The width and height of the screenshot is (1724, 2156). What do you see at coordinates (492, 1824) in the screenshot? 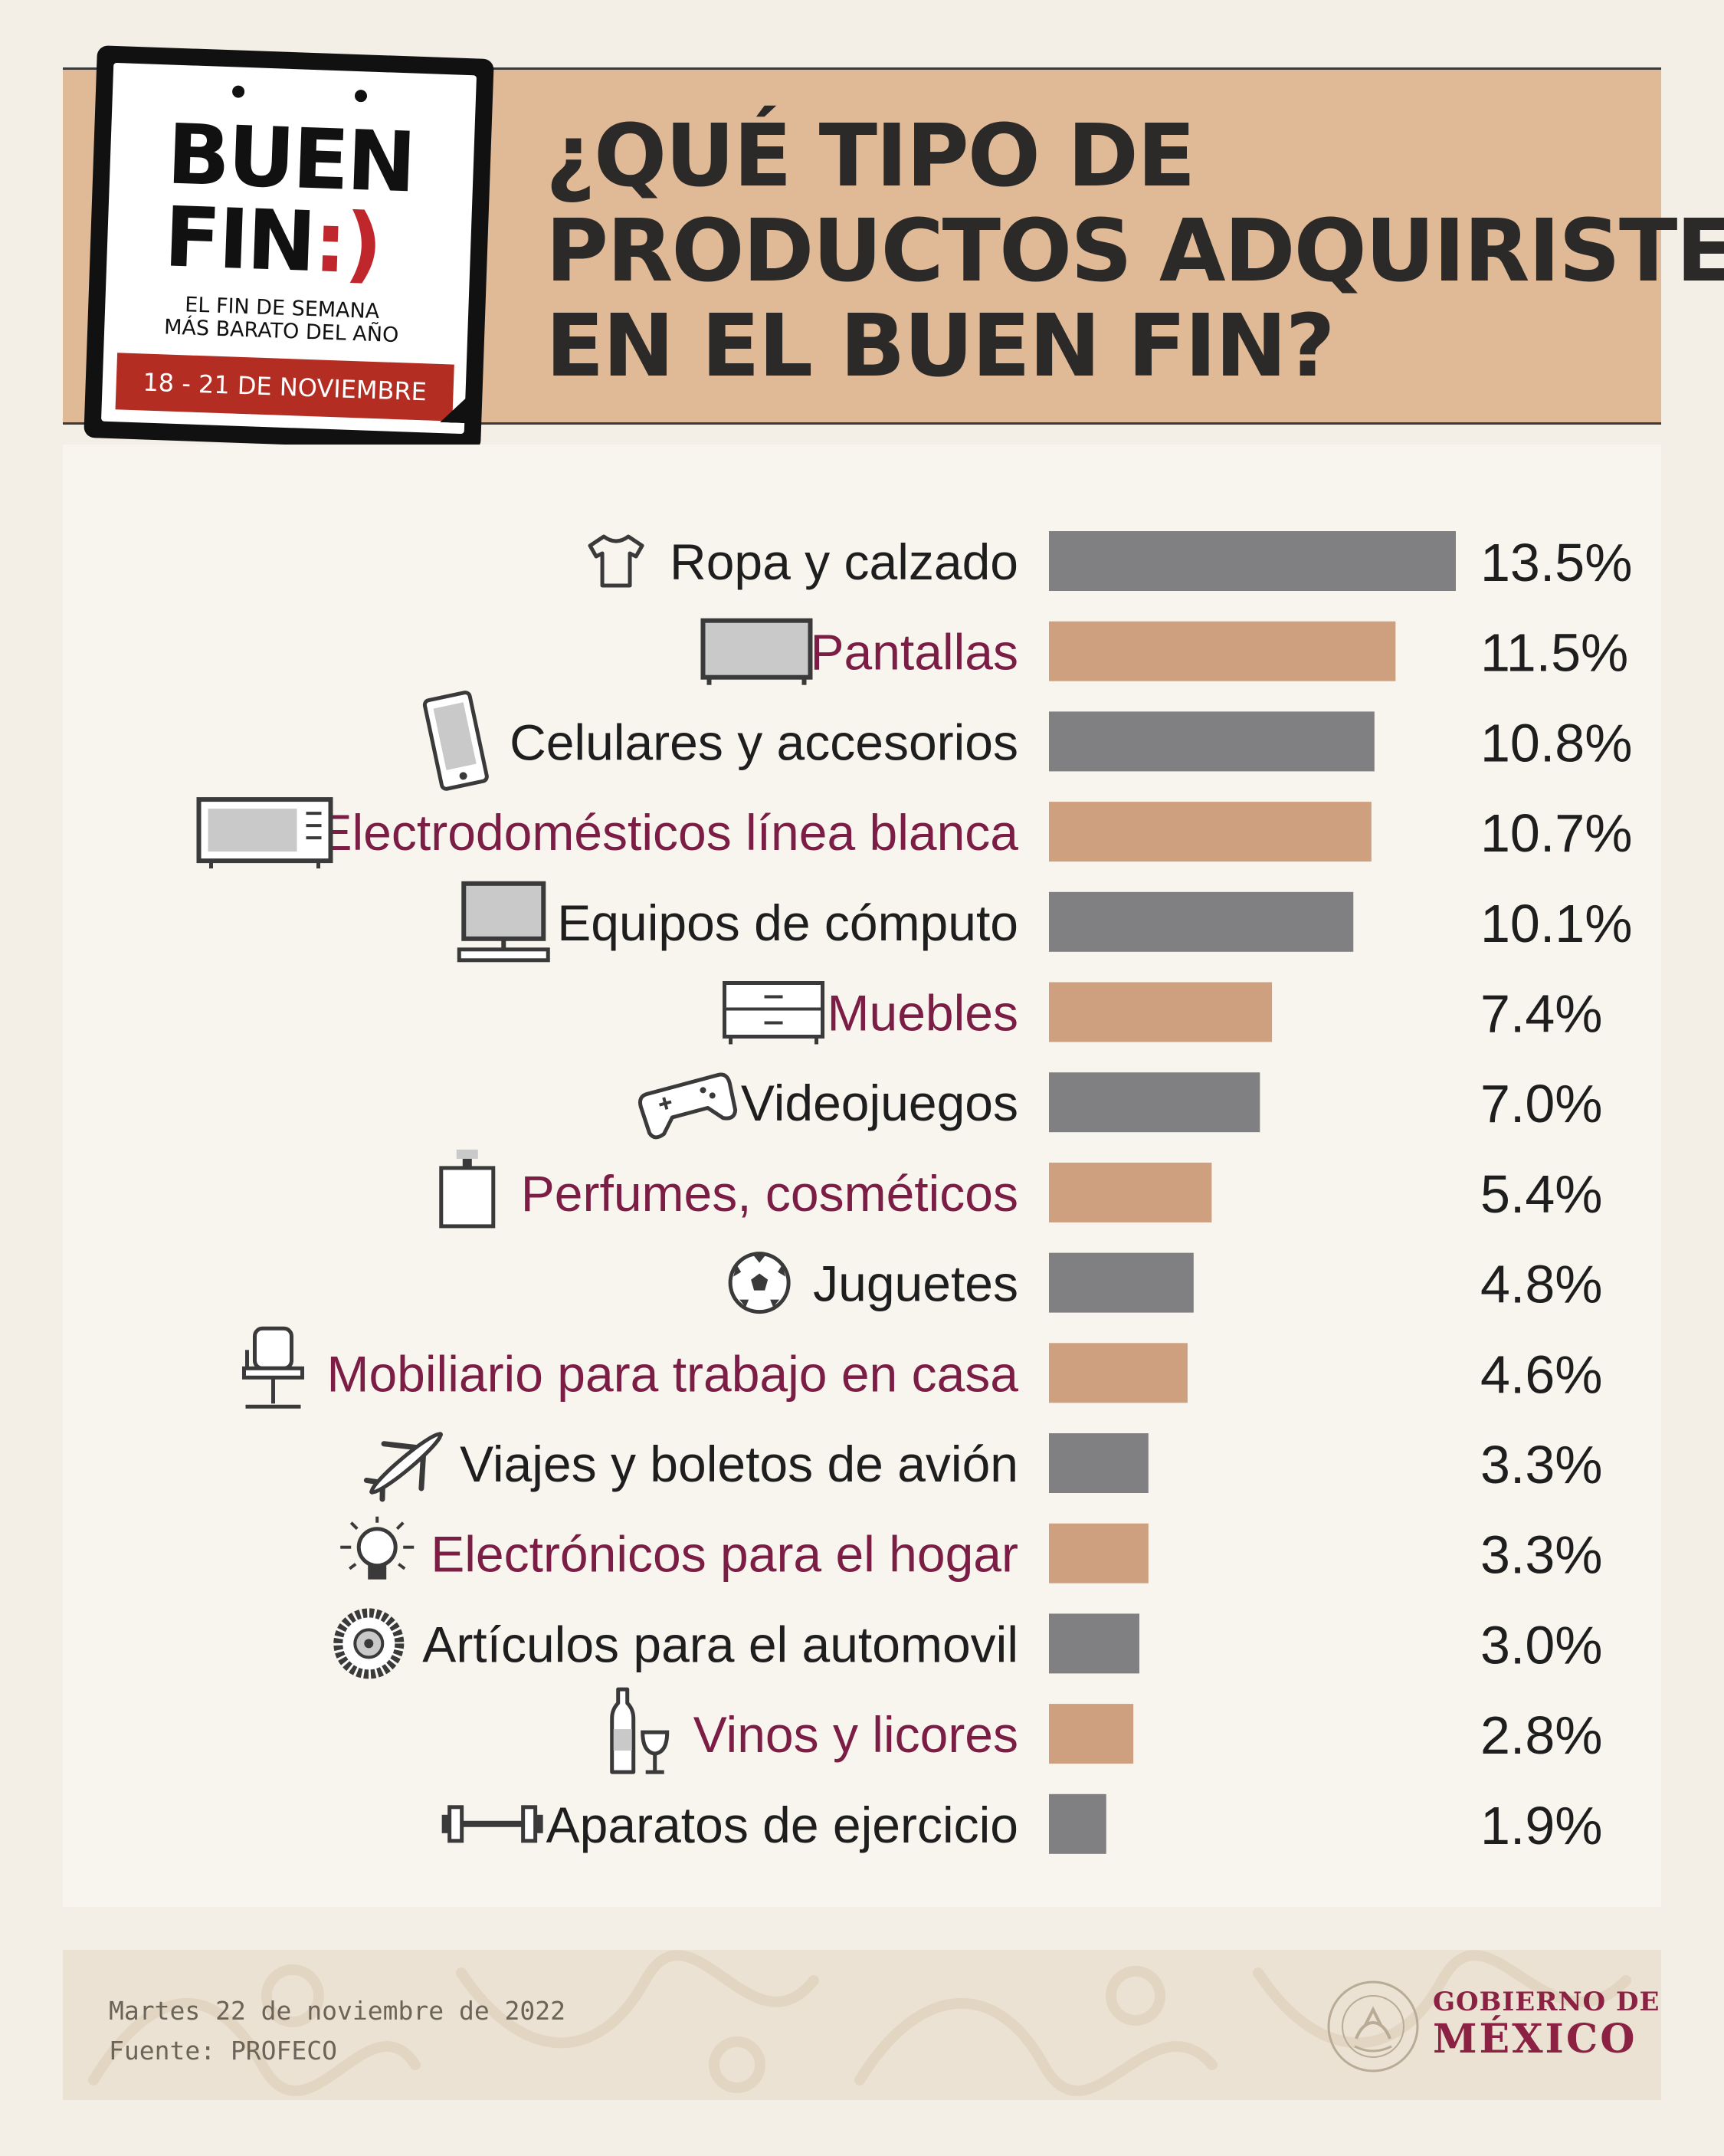
I see `dumbbell-icon` at bounding box center [492, 1824].